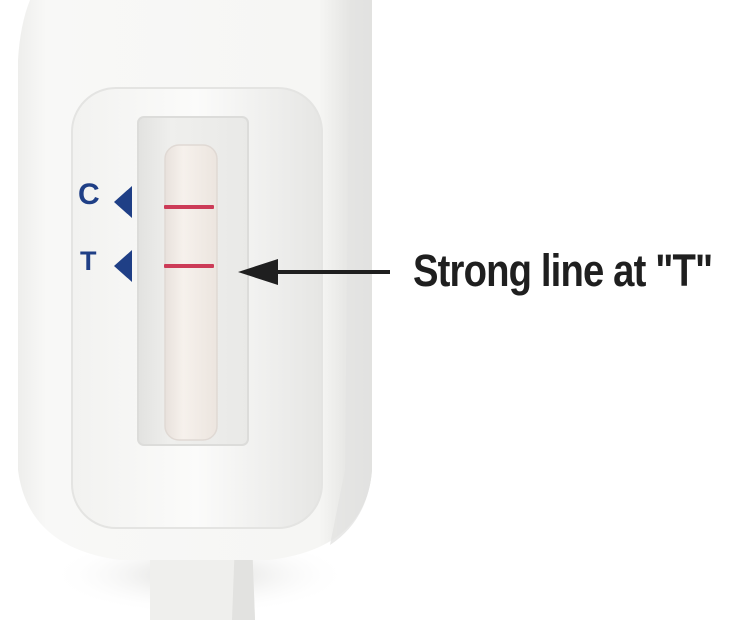 This screenshot has width=755, height=620. What do you see at coordinates (189, 207) in the screenshot?
I see `control-line` at bounding box center [189, 207].